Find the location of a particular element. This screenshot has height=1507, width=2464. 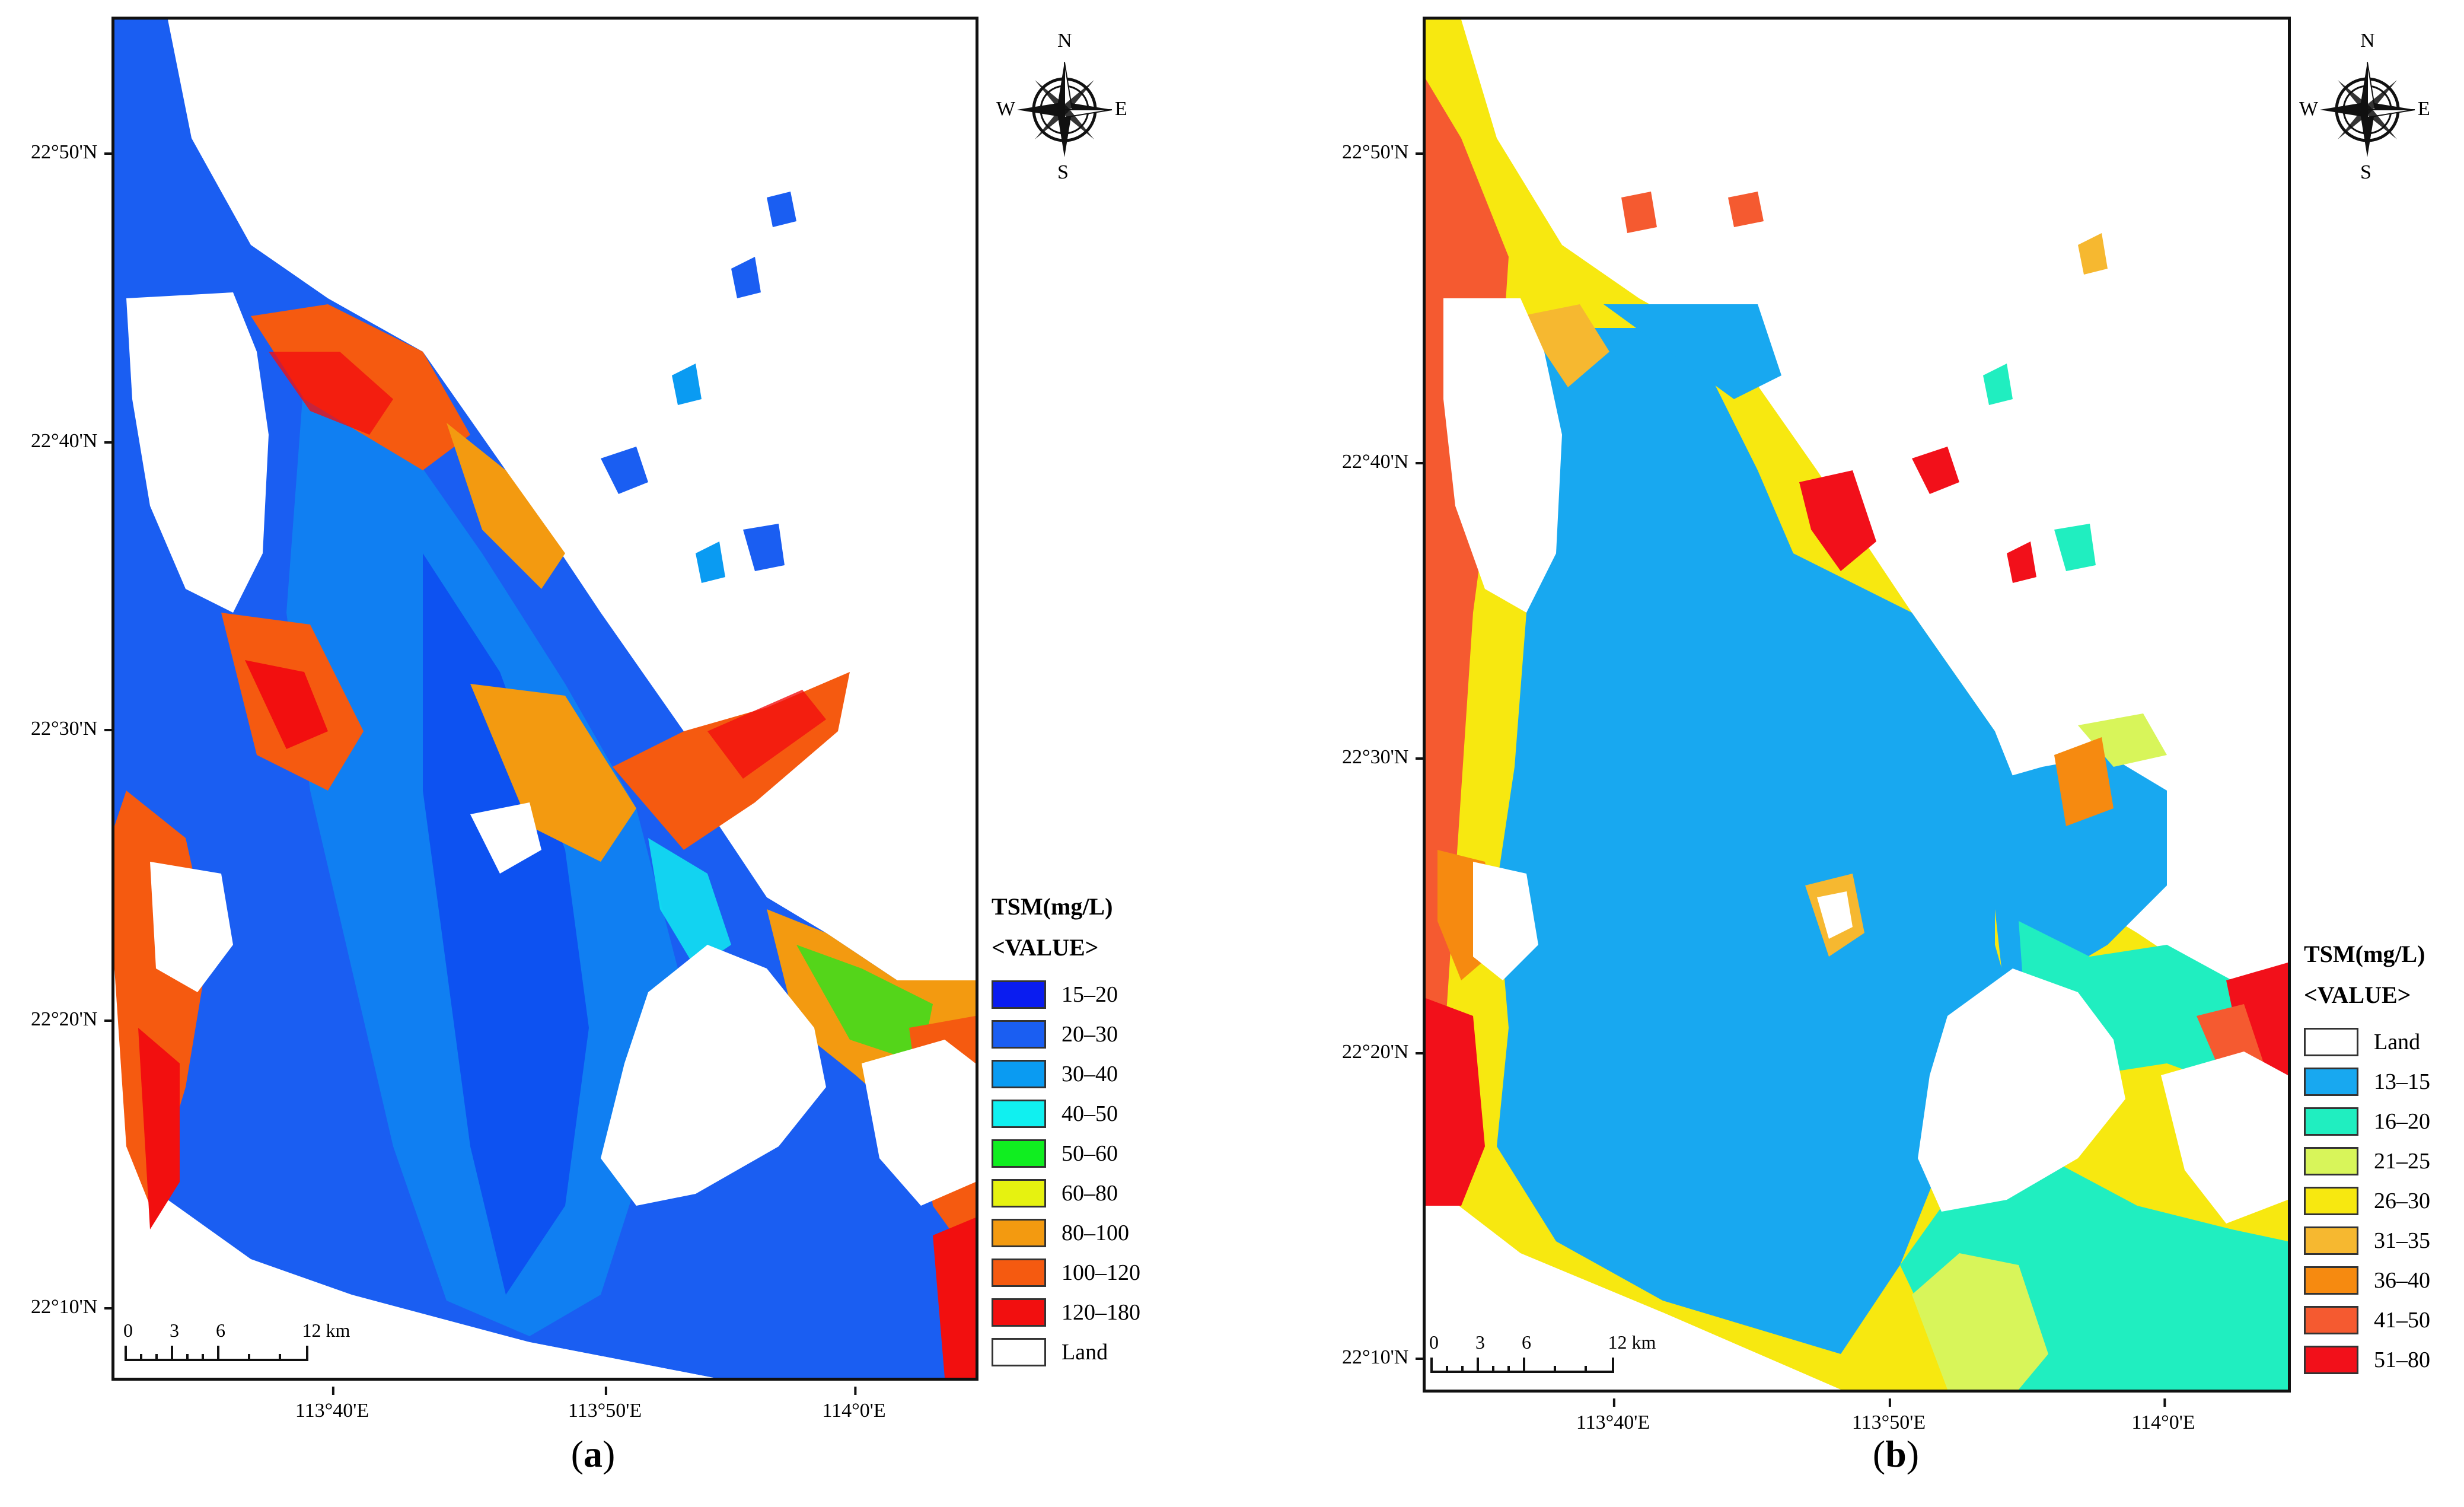

legend-entry: 80–100 is located at coordinates (1066, 1233).